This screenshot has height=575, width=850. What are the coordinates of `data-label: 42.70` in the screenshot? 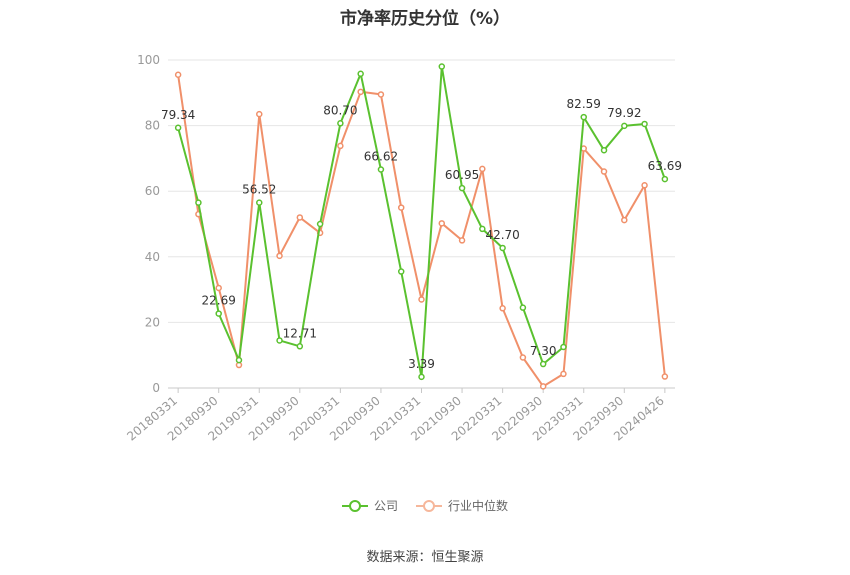 It's located at (502, 235).